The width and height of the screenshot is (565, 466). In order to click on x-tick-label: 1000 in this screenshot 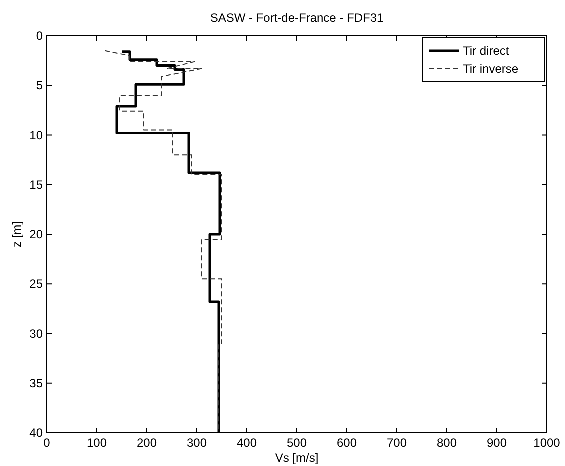, I will do `click(547, 443)`.